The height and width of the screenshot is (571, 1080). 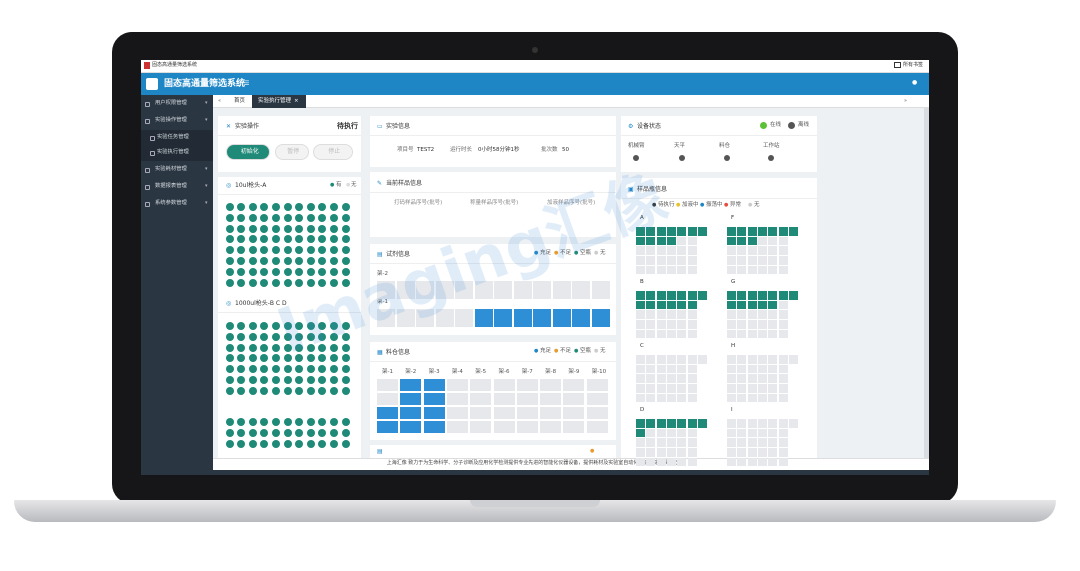 What do you see at coordinates (906, 101) in the screenshot?
I see `tab-next: »` at bounding box center [906, 101].